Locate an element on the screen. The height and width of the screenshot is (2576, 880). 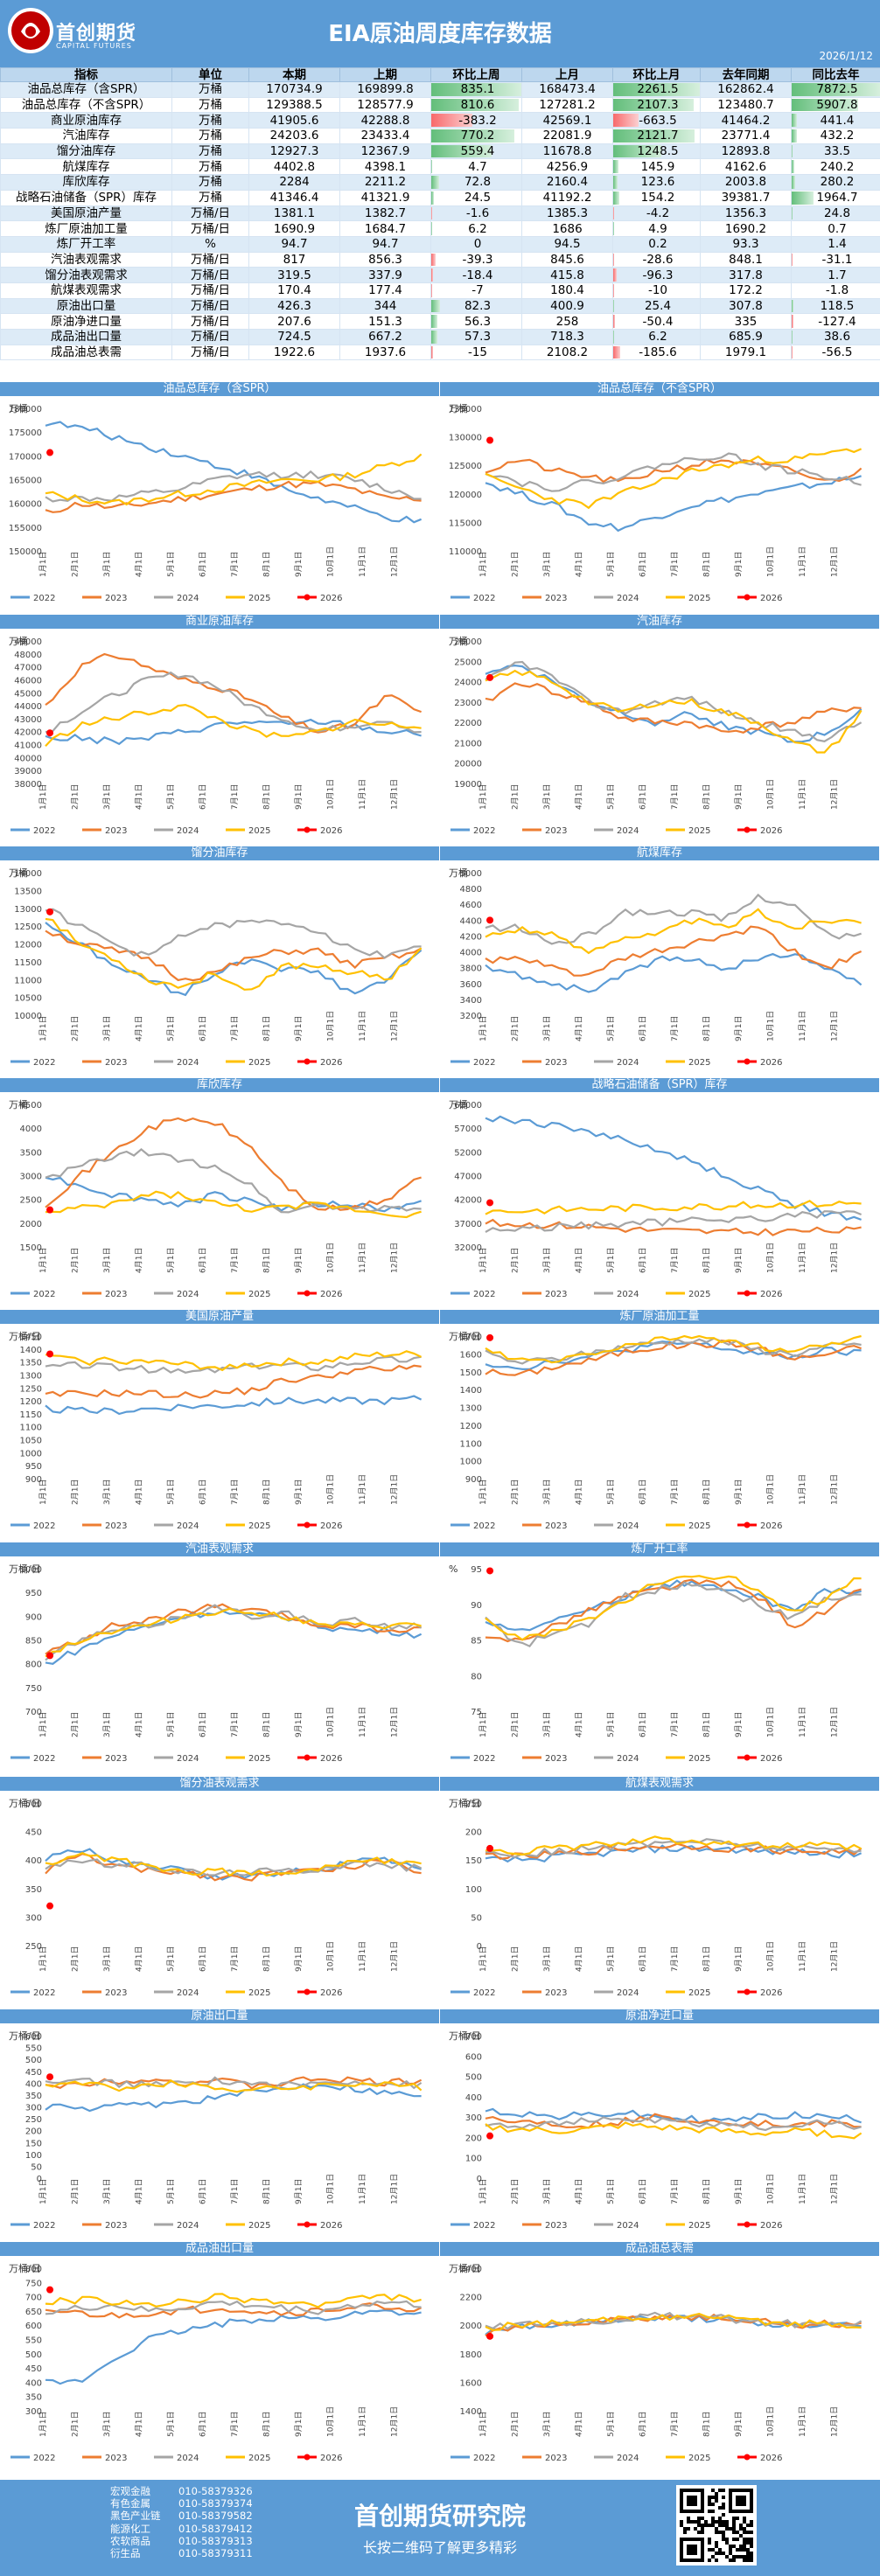
cell-wow: -18.4 is located at coordinates (476, 275).